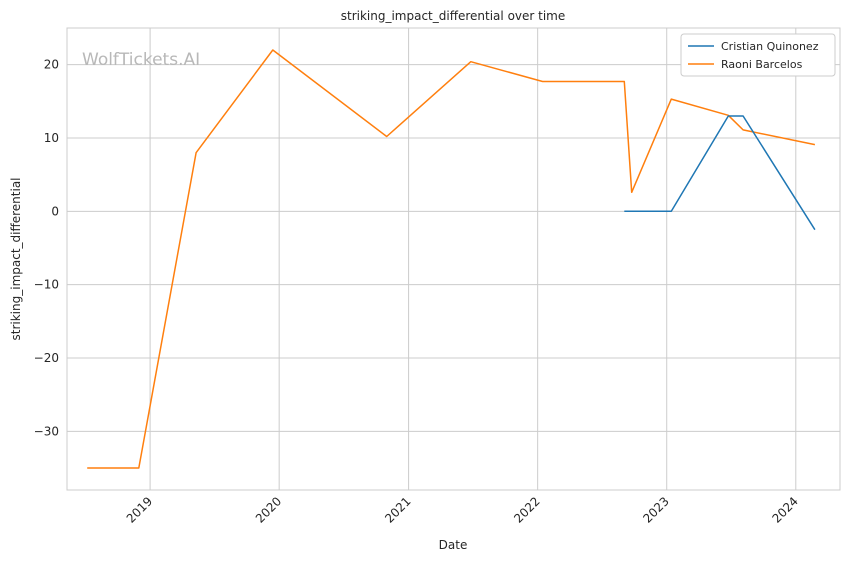 The height and width of the screenshot is (561, 850). What do you see at coordinates (526, 509) in the screenshot?
I see `x-tick-label: 2022` at bounding box center [526, 509].